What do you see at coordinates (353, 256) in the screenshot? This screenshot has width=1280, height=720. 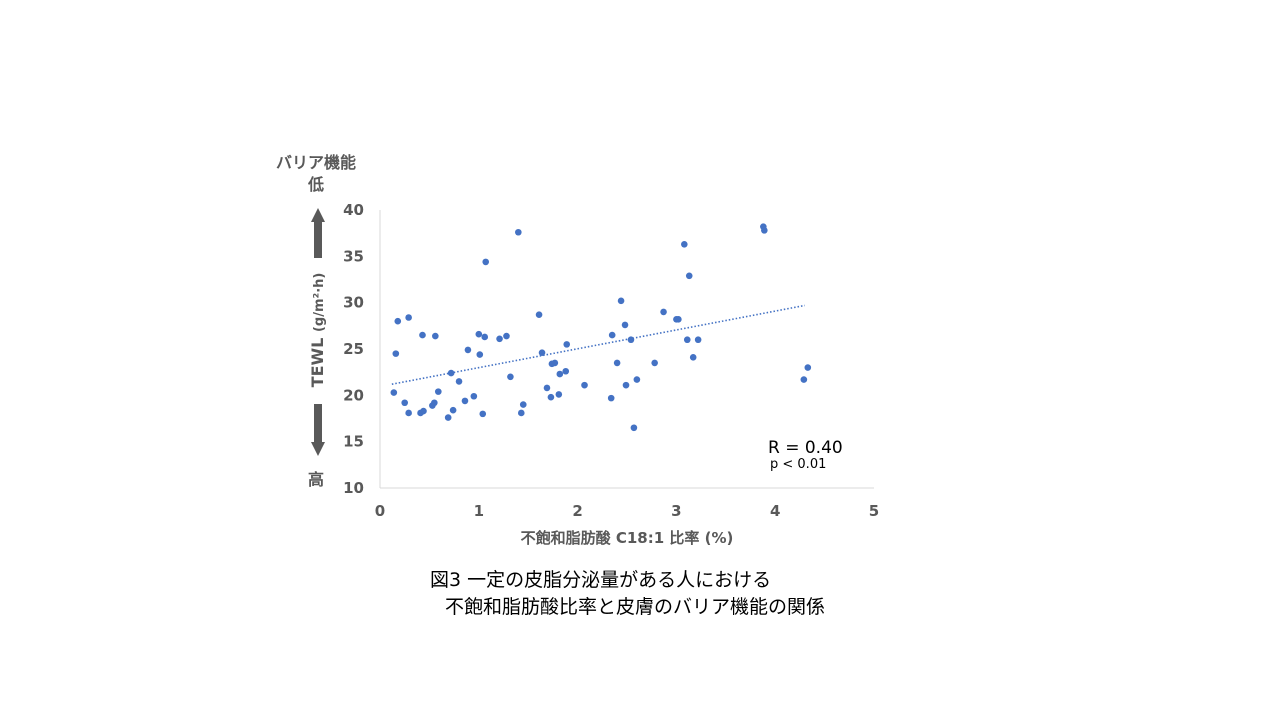 I see `y-tick-label: 35` at bounding box center [353, 256].